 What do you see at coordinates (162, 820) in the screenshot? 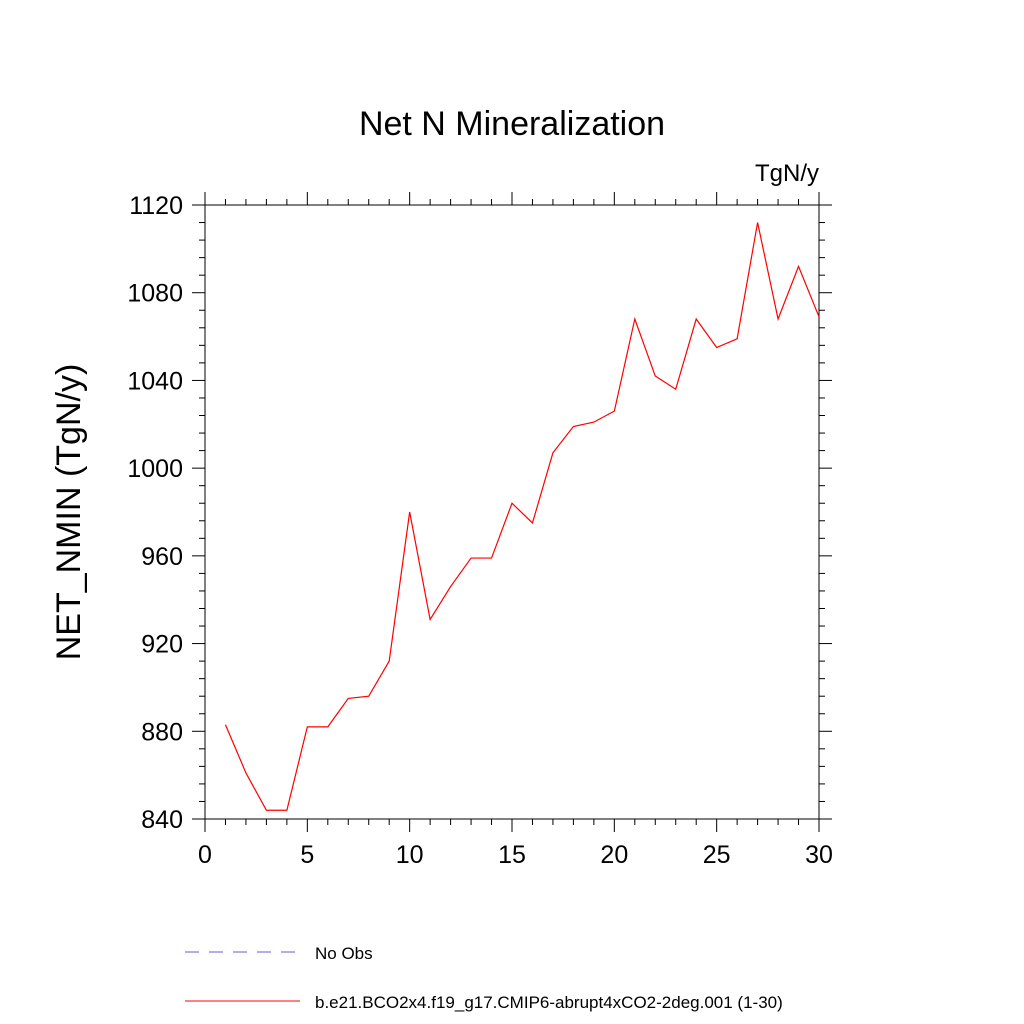
I see `y-tick-label: 840` at bounding box center [162, 820].